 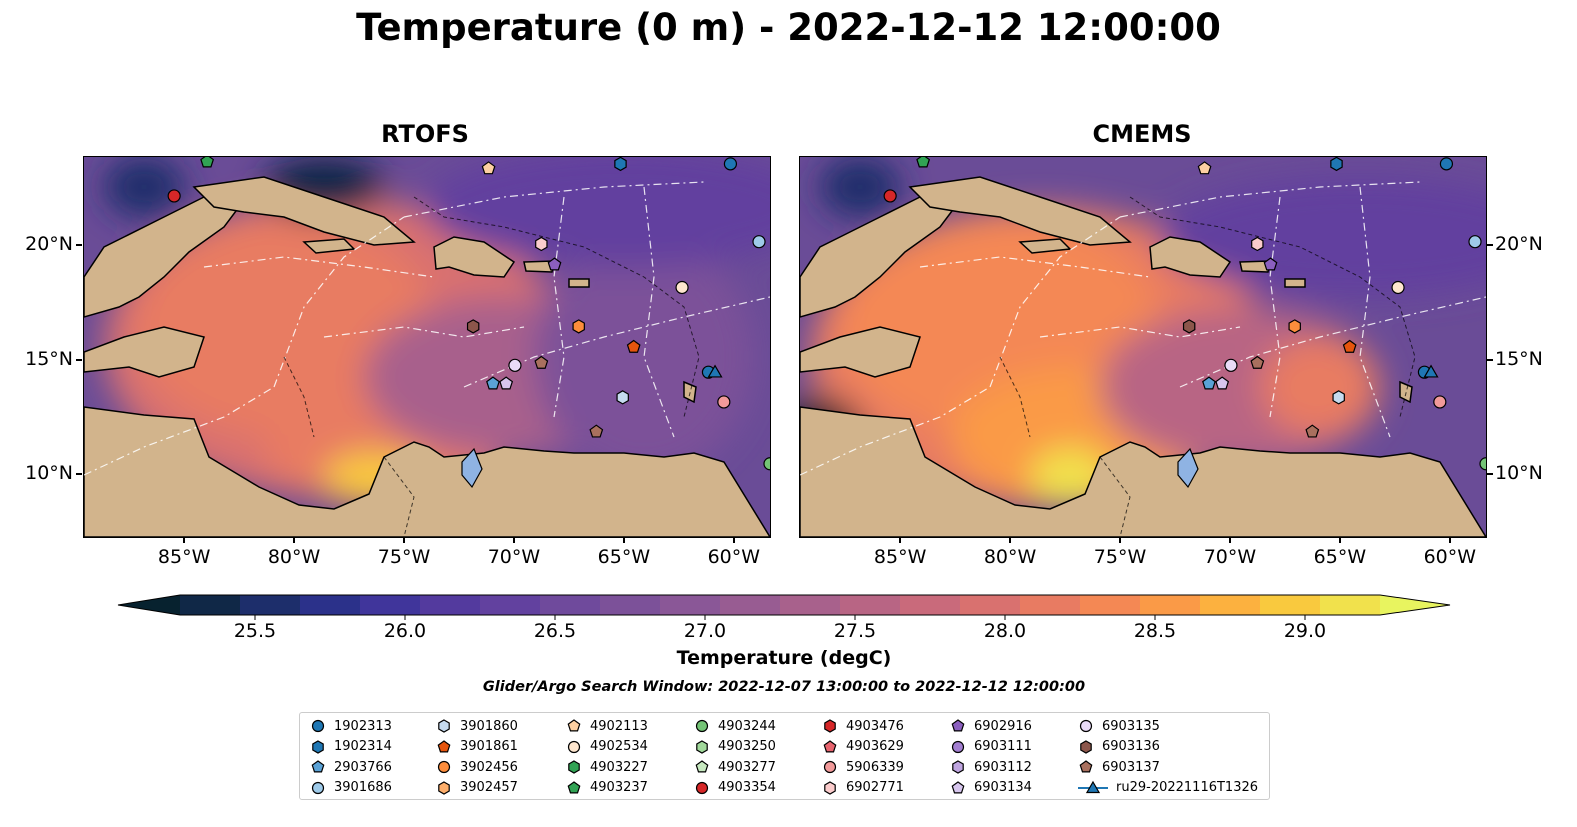 What do you see at coordinates (1187, 787) in the screenshot?
I see `legend-label: ru29-20221116T1326` at bounding box center [1187, 787].